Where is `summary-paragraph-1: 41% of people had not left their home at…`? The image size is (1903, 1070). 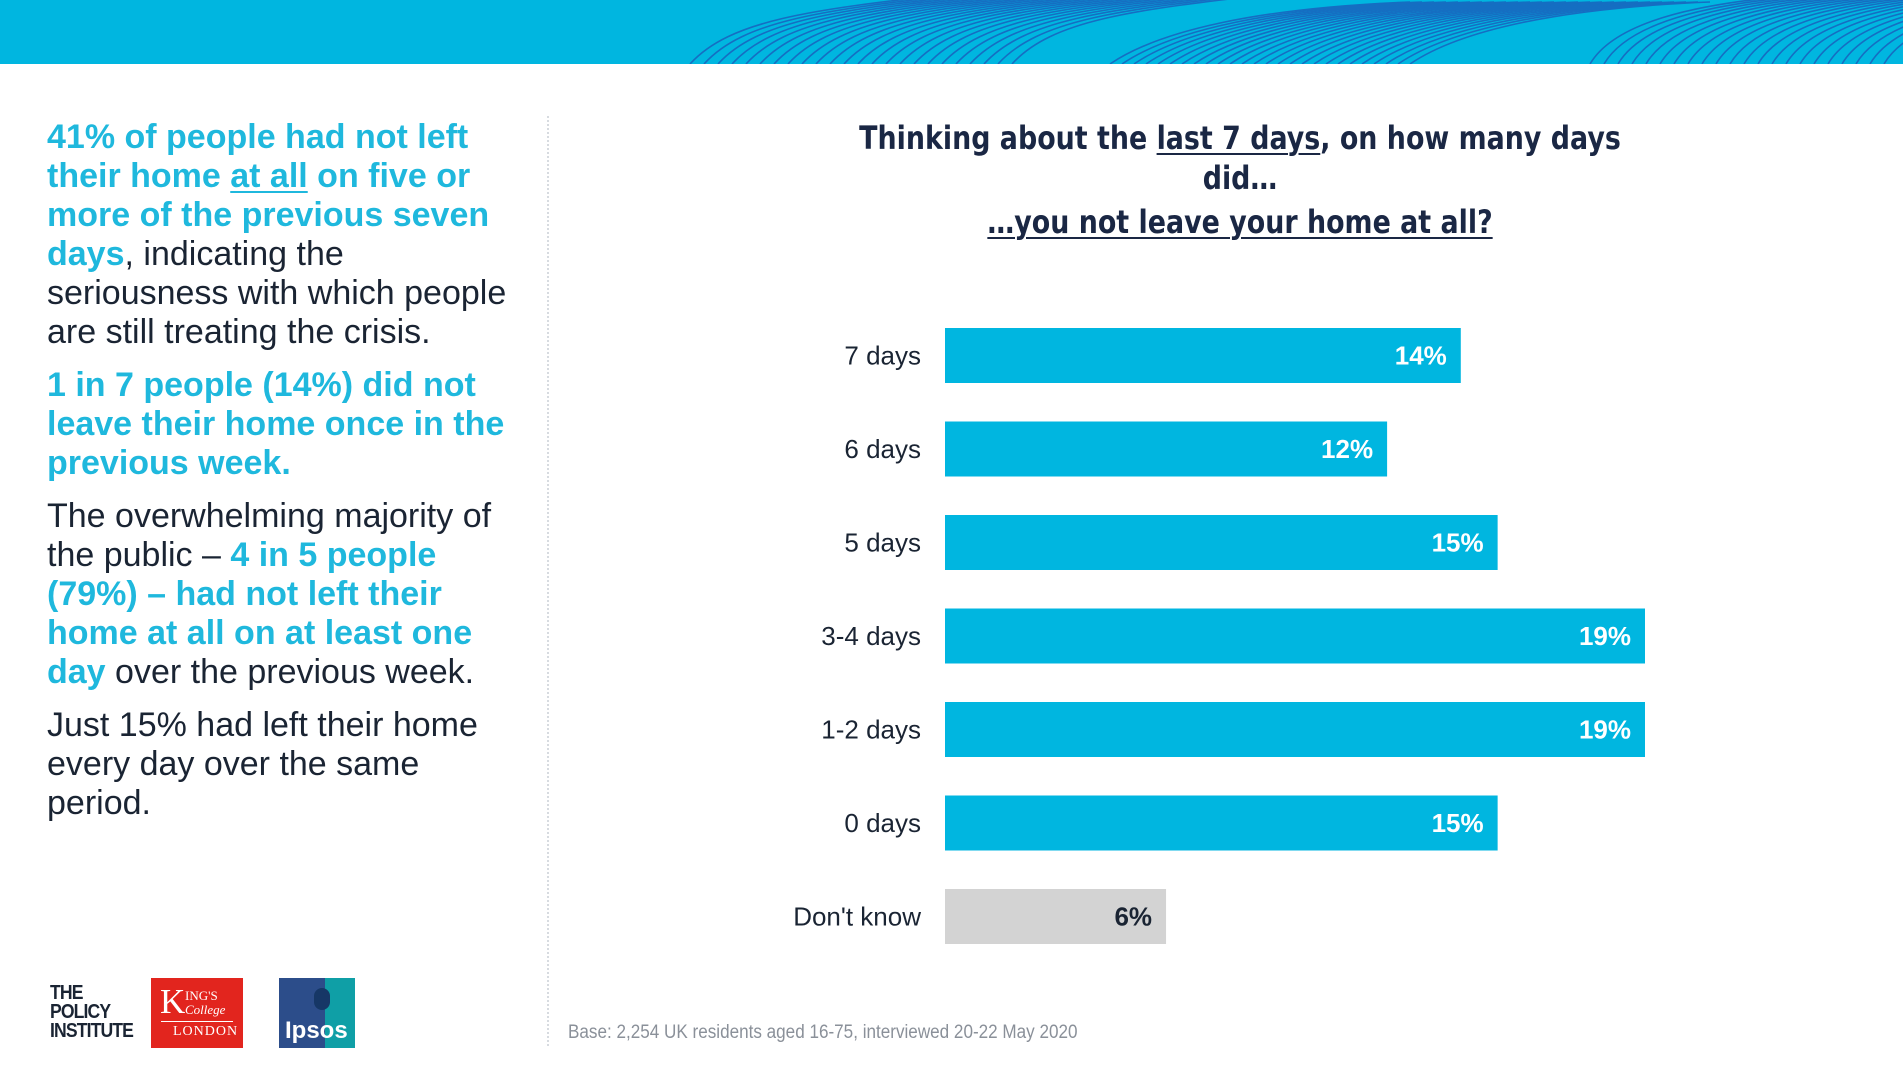 summary-paragraph-1: 41% of people had not left their home at… is located at coordinates (277, 235).